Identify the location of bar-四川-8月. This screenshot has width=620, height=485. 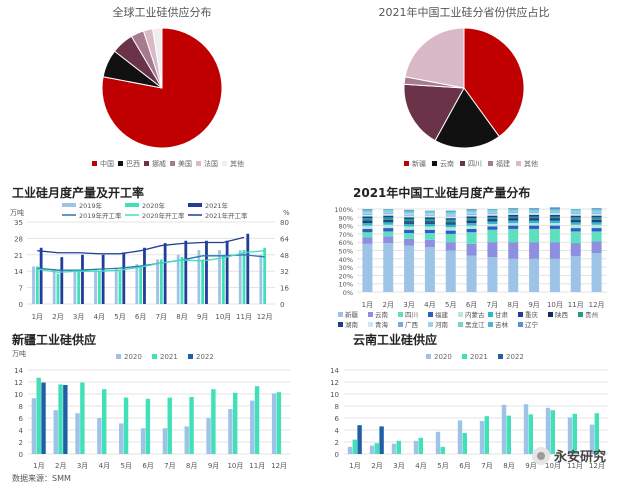
(513, 235).